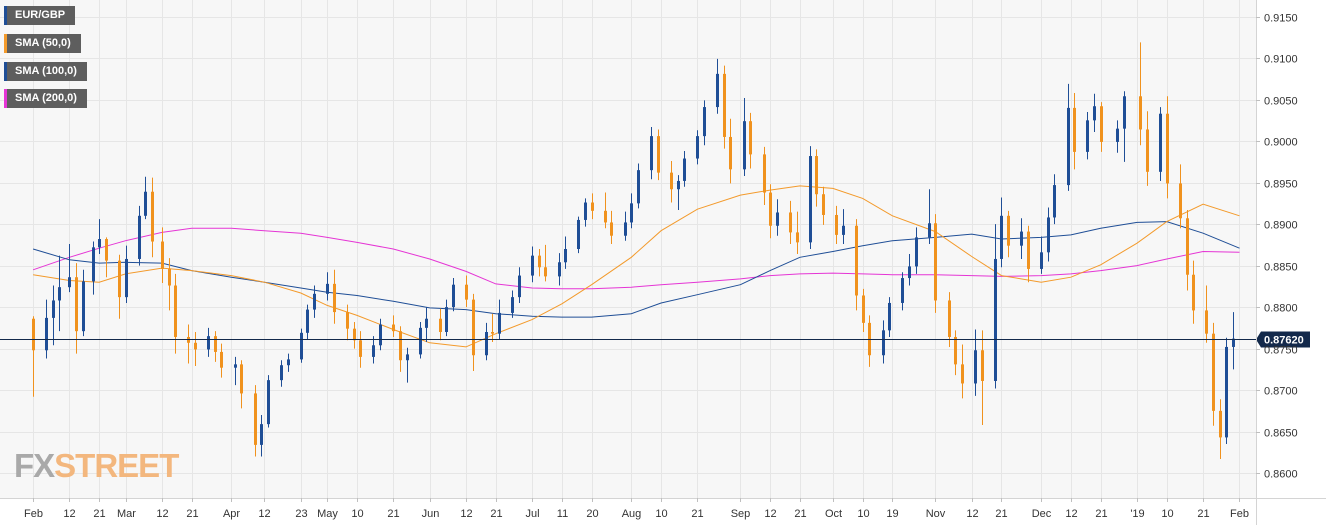 This screenshot has width=1326, height=525. I want to click on y-tick-label: 0.8700, so click(1281, 392).